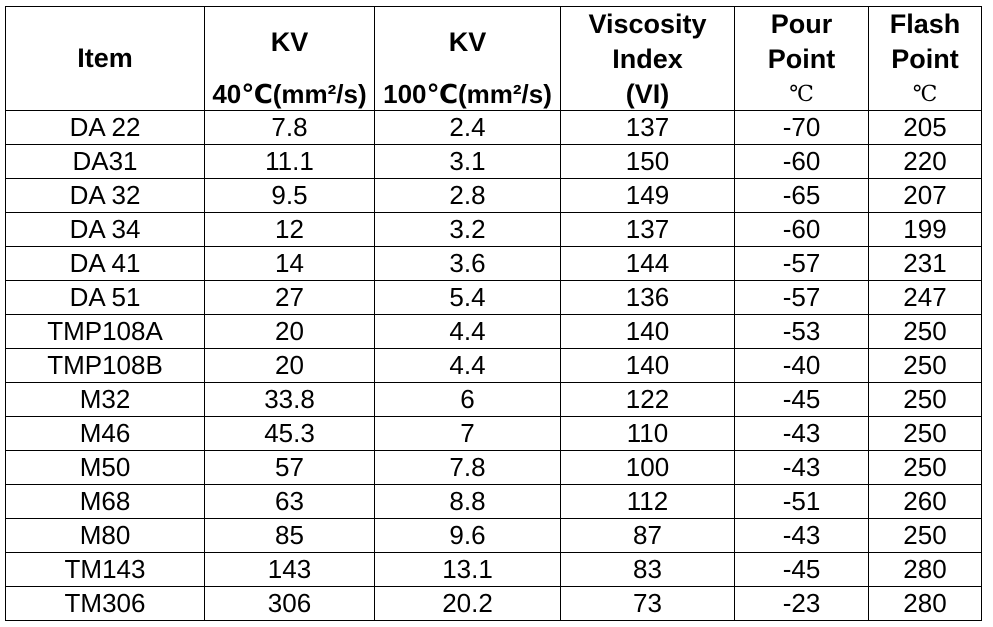  What do you see at coordinates (289, 535) in the screenshot?
I see `cell-kv40: 85` at bounding box center [289, 535].